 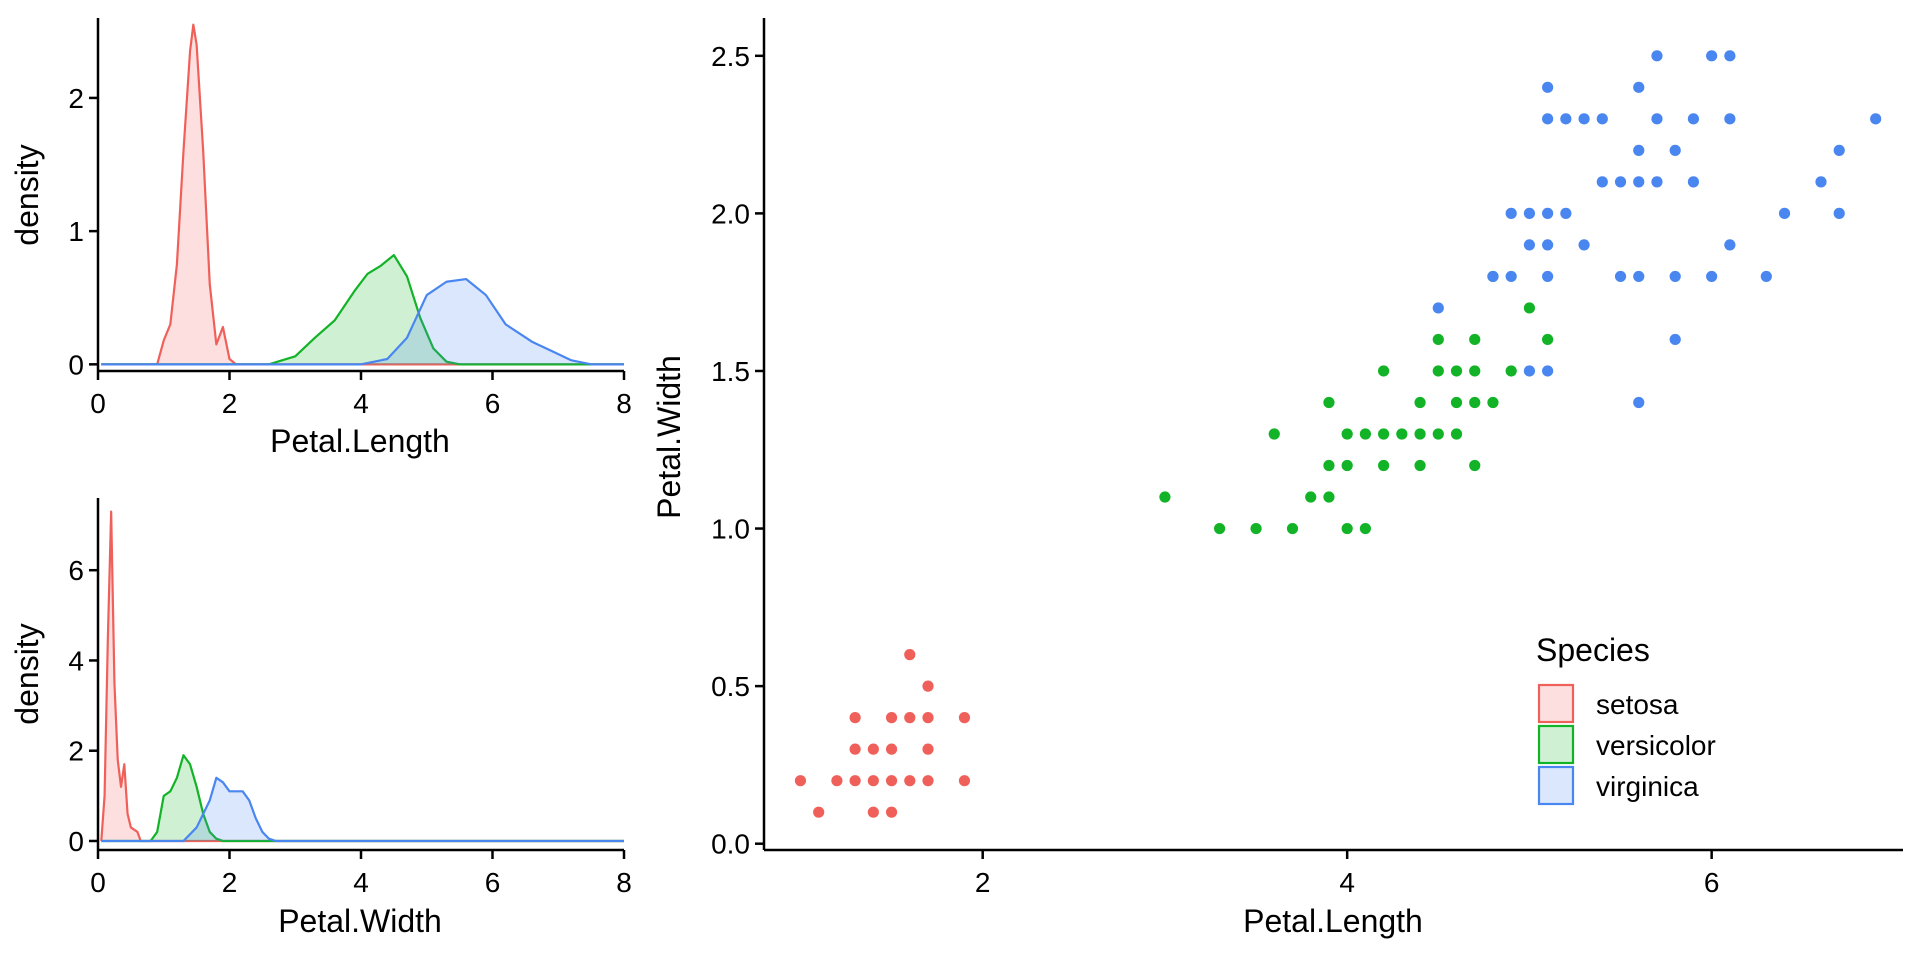 What do you see at coordinates (76, 231) in the screenshot?
I see `y-tick-label: 1` at bounding box center [76, 231].